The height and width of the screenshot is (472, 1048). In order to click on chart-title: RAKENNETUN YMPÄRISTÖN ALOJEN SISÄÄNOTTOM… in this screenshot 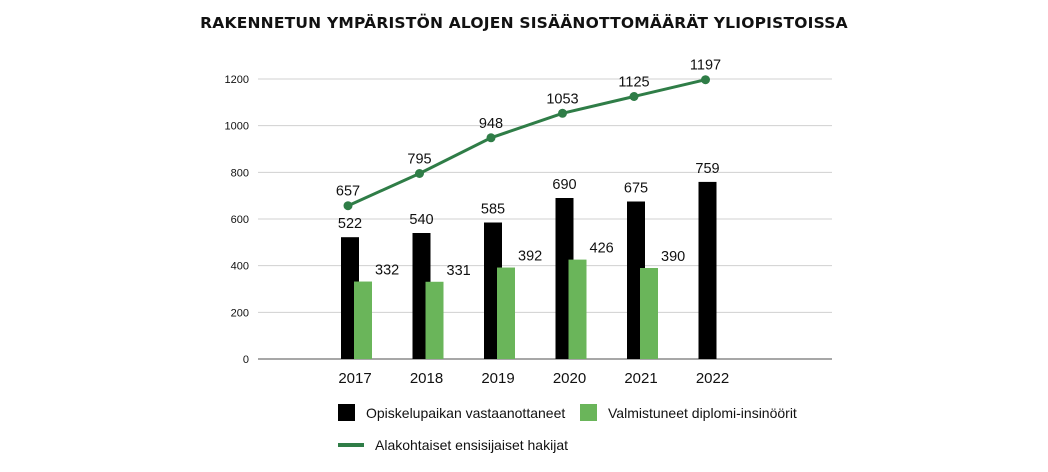, I will do `click(524, 23)`.